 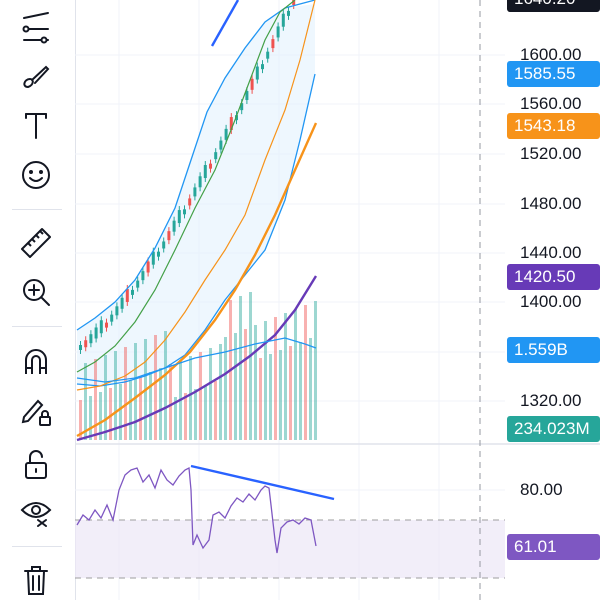 What do you see at coordinates (36, 580) in the screenshot?
I see `trash-icon` at bounding box center [36, 580].